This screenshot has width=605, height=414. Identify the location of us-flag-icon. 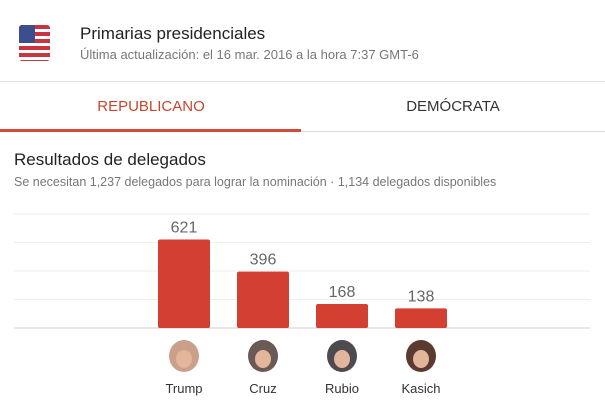
(34, 43).